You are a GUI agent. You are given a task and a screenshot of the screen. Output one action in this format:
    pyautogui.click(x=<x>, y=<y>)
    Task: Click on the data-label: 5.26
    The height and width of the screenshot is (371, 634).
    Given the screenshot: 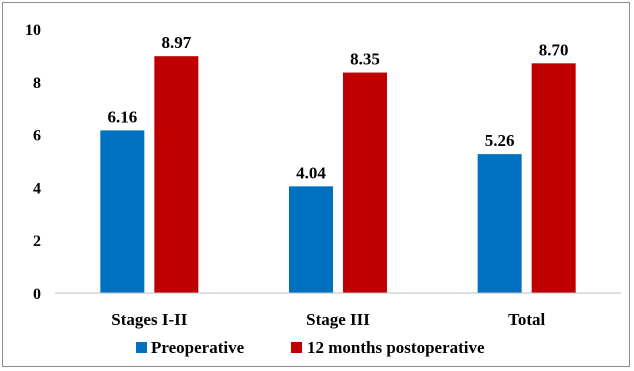 What is the action you would take?
    pyautogui.click(x=500, y=140)
    